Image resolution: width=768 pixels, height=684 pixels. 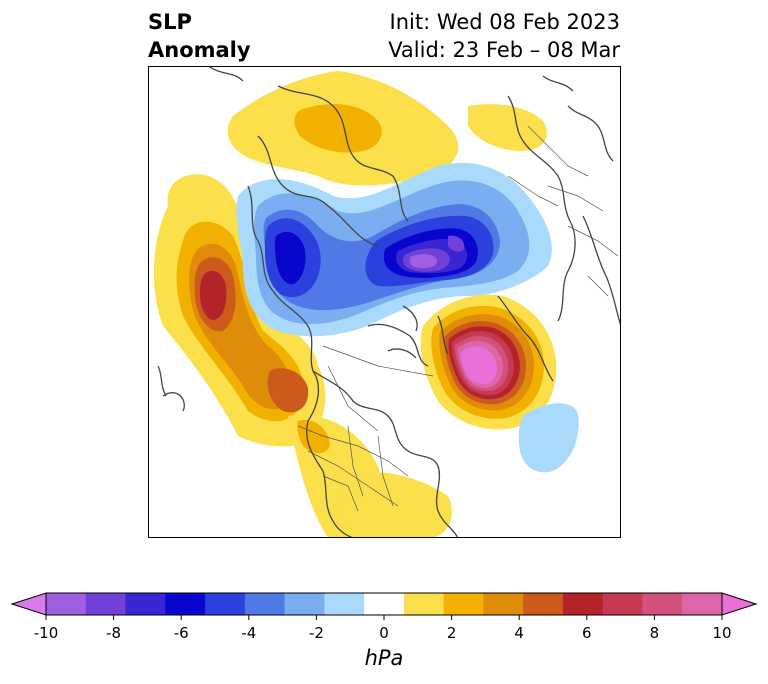 I want to click on colorbar-tick-label: -6, so click(x=181, y=633).